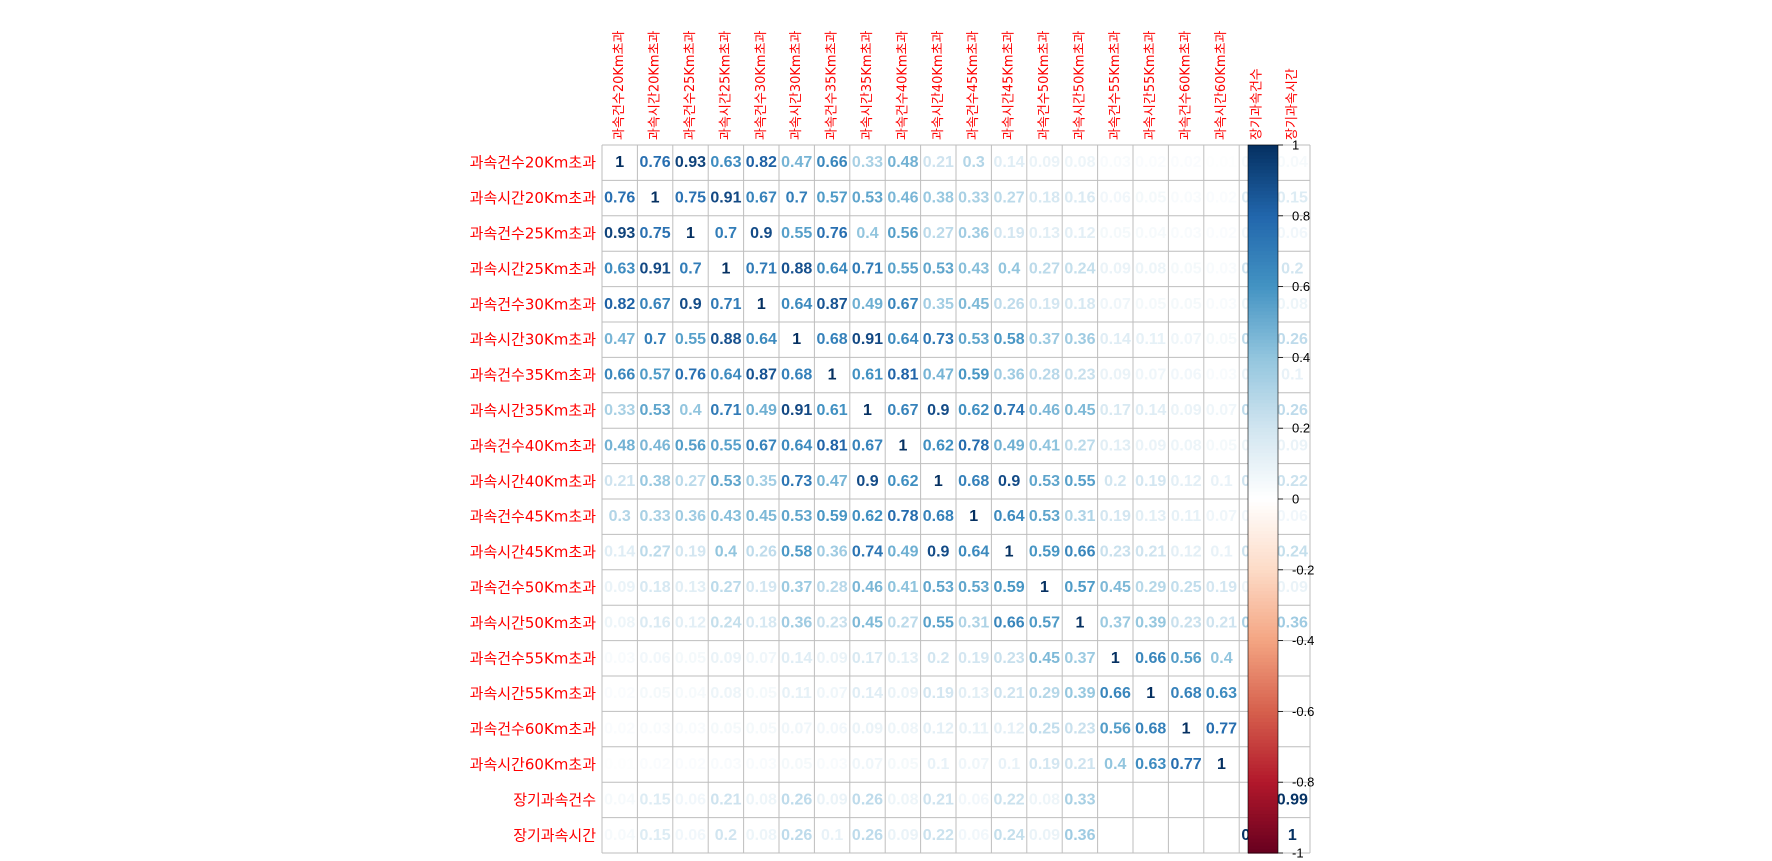  What do you see at coordinates (619, 85) in the screenshot?
I see `column-label: 과속건수20Km초과` at bounding box center [619, 85].